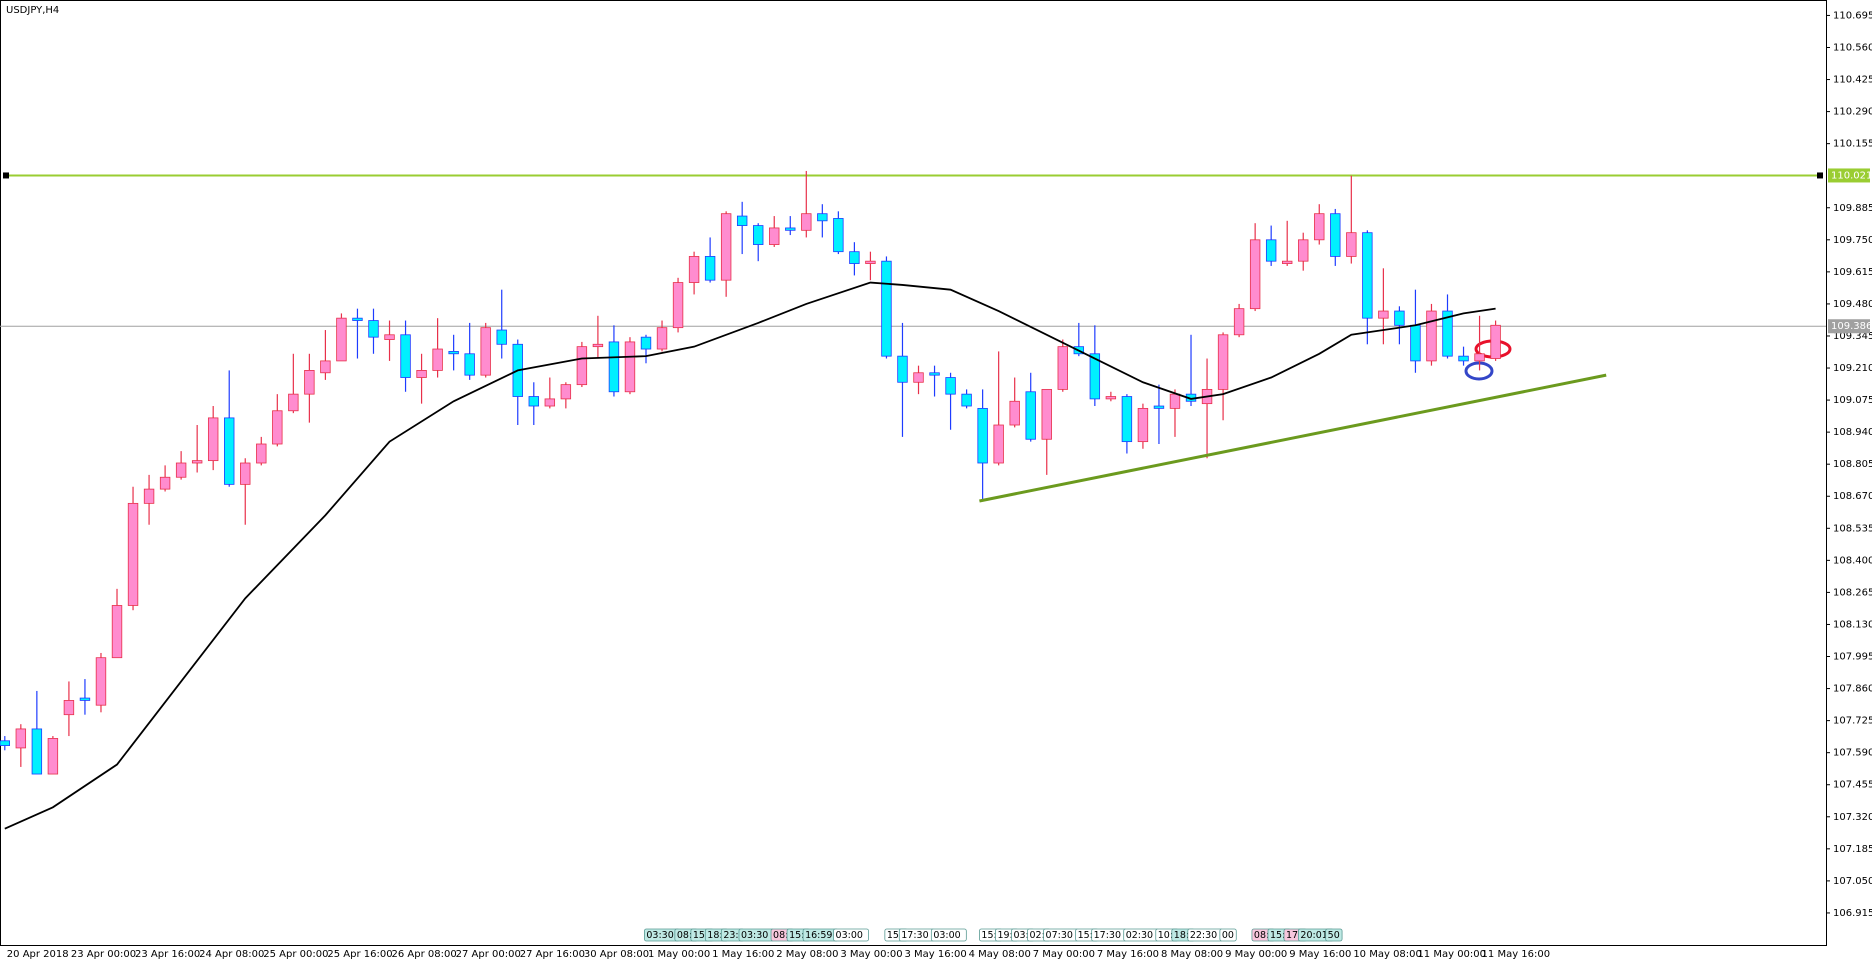  Describe the element at coordinates (1852, 368) in the screenshot. I see `y-tick-label: 109.210` at that location.